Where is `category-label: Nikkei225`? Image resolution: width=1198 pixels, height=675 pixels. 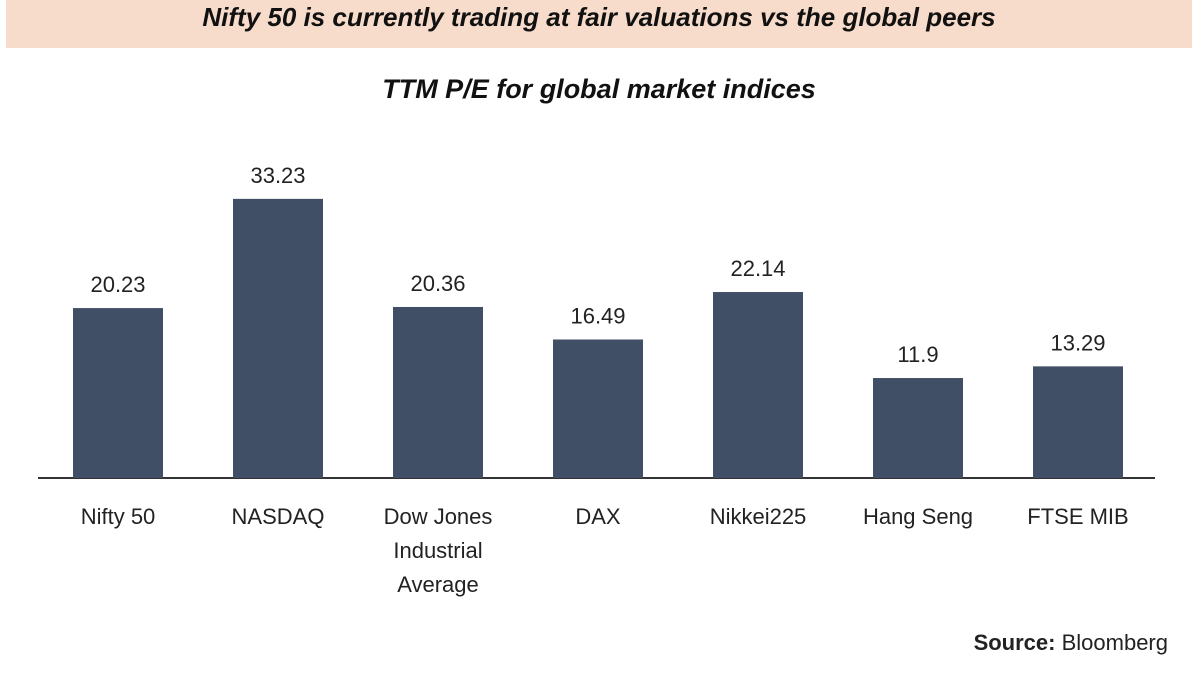
category-label: Nikkei225 is located at coordinates (758, 516).